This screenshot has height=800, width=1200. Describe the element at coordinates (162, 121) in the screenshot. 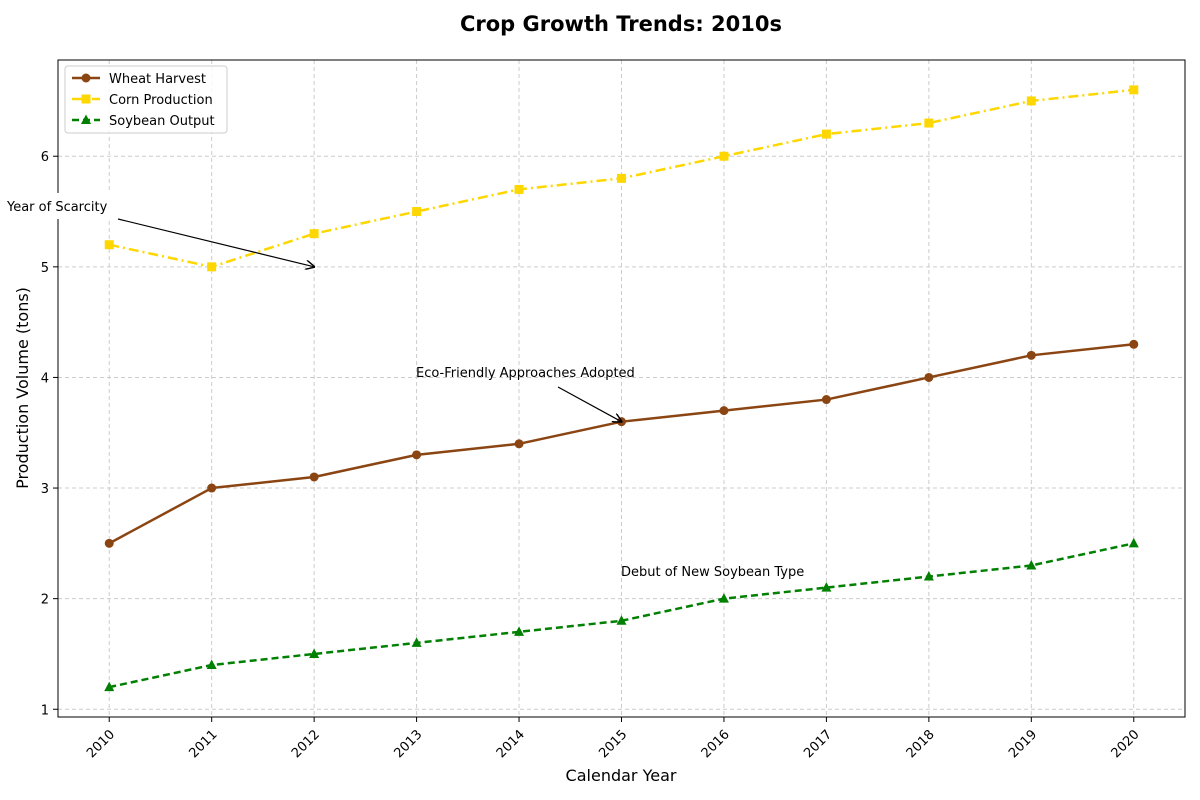

I see `legend-label: Soybean Output` at that location.